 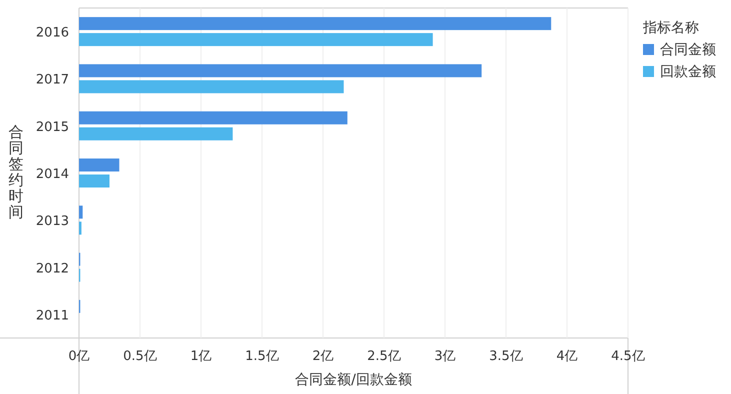 I want to click on x-tick-label: 3.5亿, so click(x=506, y=356).